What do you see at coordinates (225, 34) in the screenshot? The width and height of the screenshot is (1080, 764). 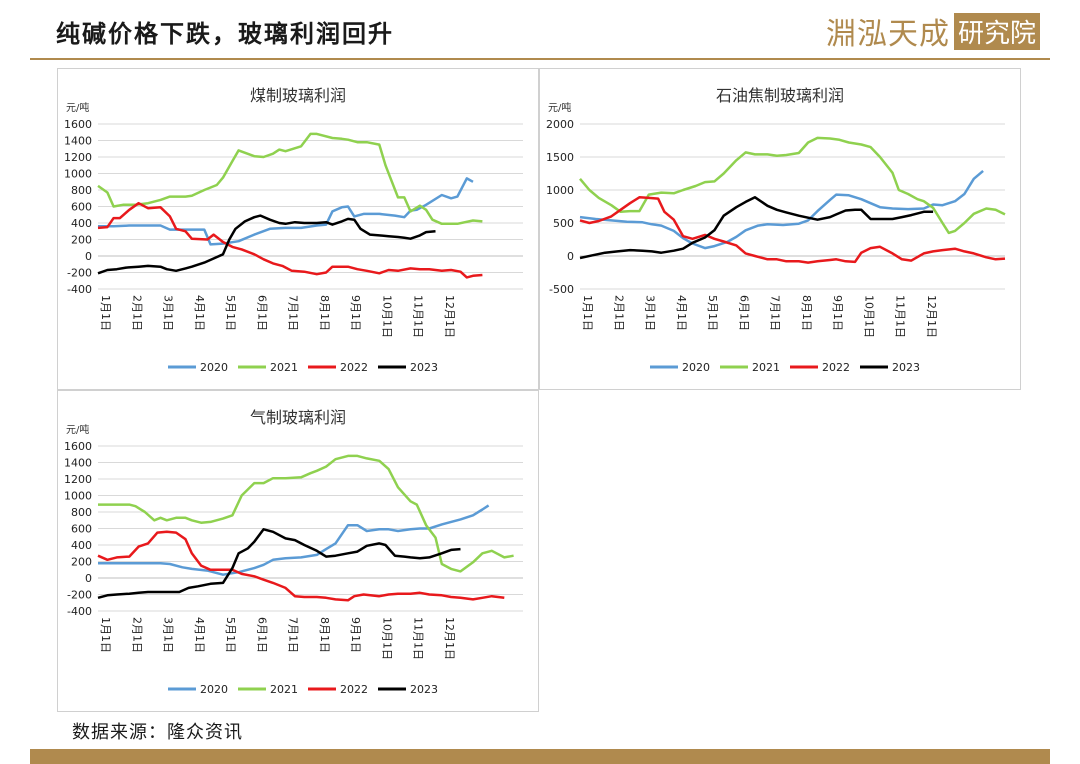 I see `page-title: 纯碱价格下跌，玻璃利润回升` at bounding box center [225, 34].